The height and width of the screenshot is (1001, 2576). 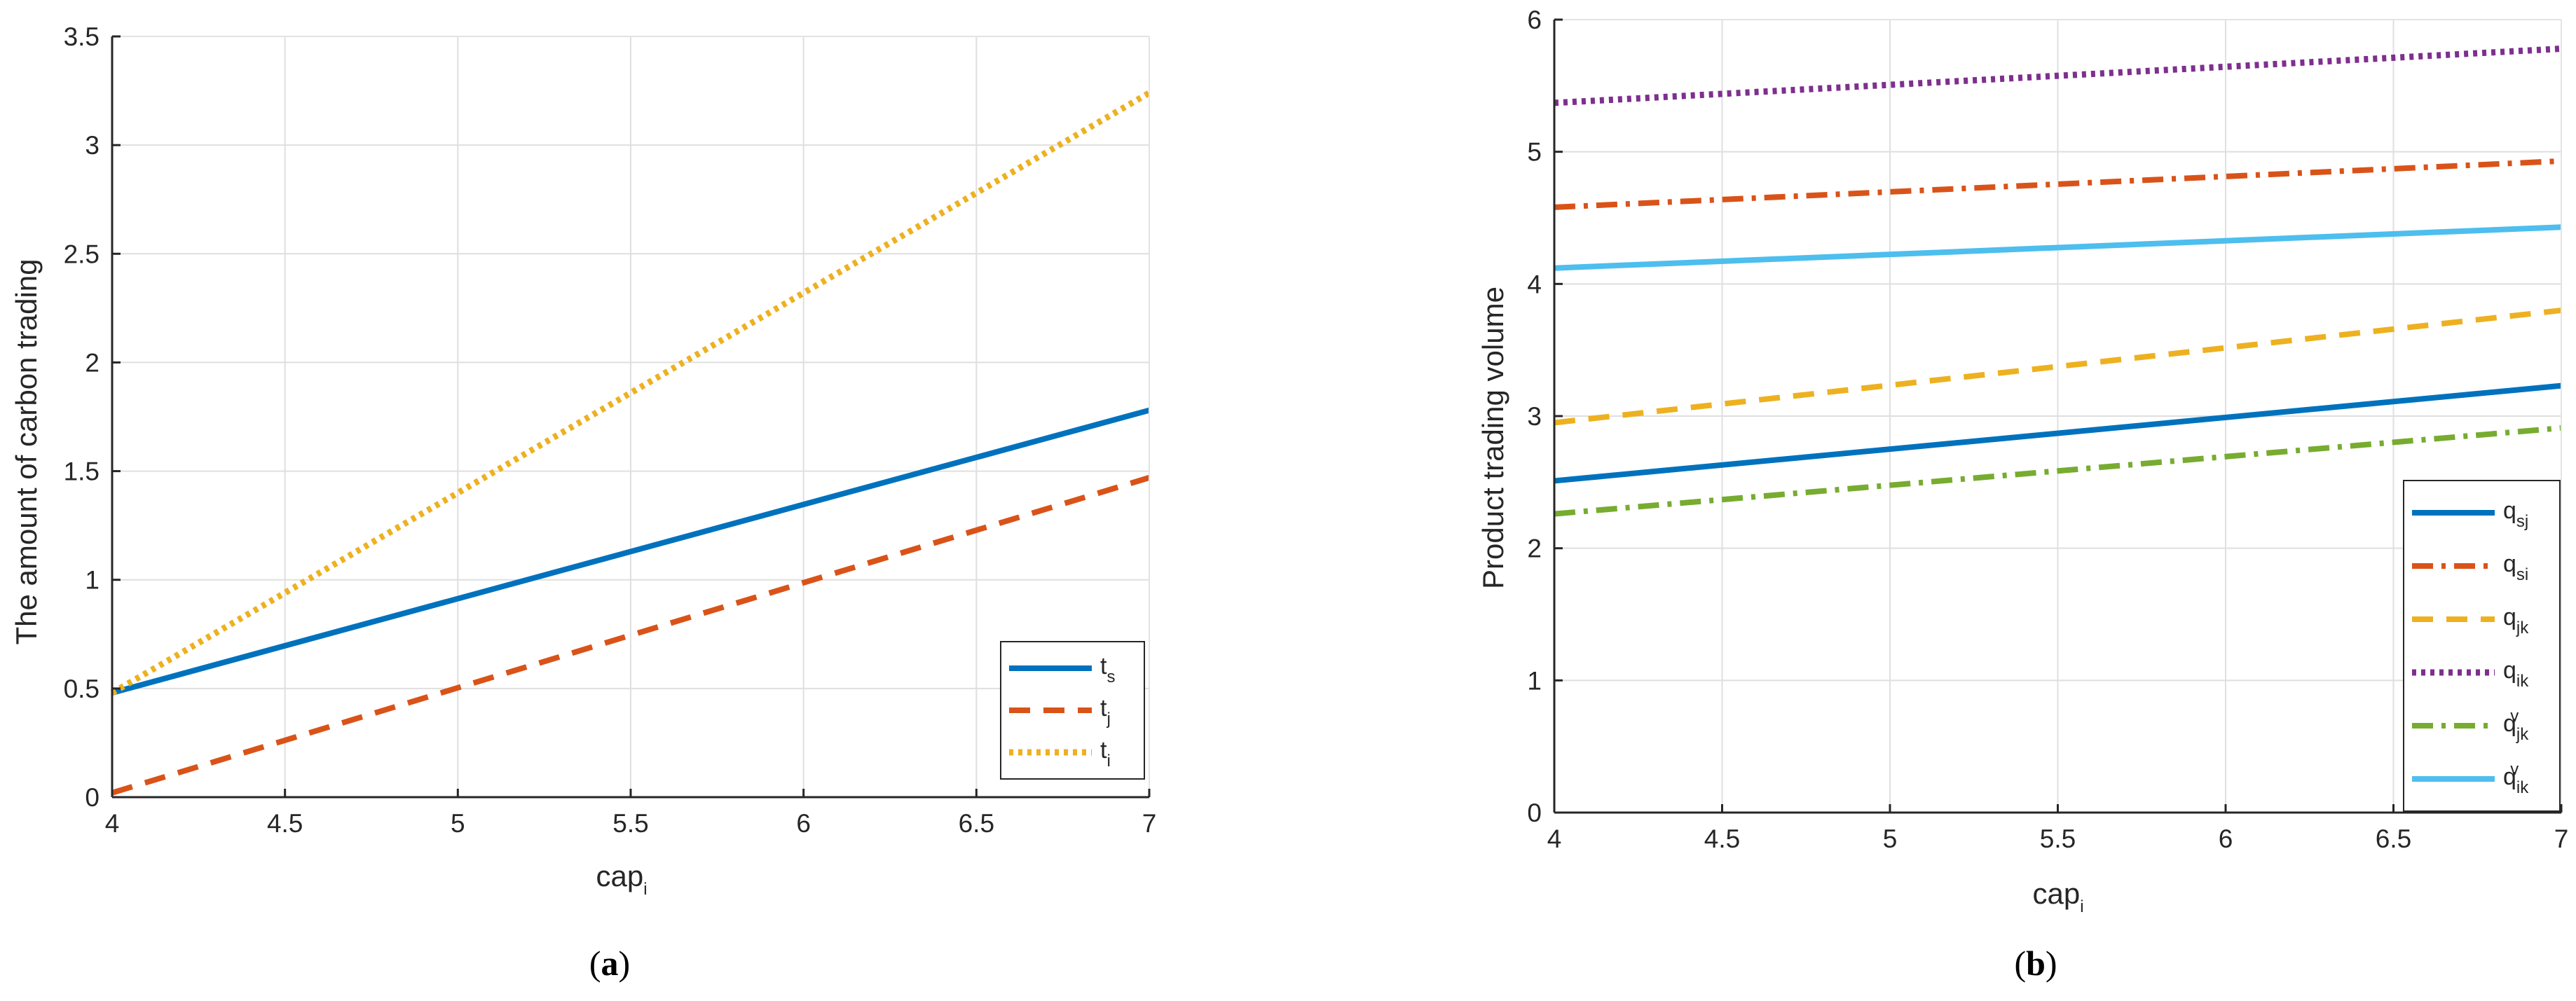 I want to click on legend: ts tj ti, so click(x=1073, y=710).